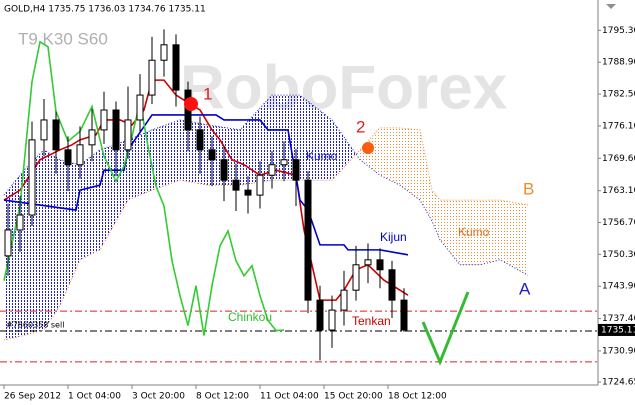 The image size is (635, 405). I want to click on x-tick-label: 1 Oct 04:00, so click(94, 397).